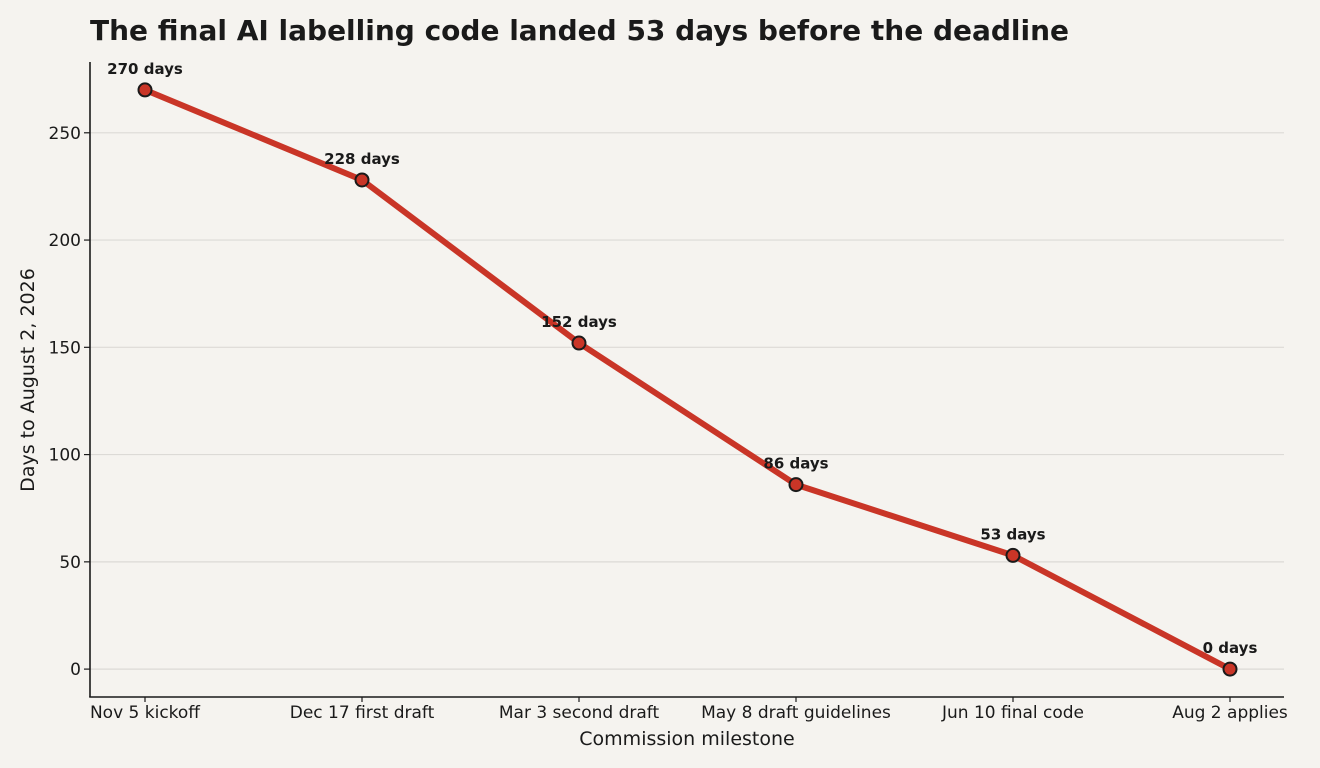 This screenshot has height=768, width=1320. I want to click on y-axis-ticks: 0 50 100 150 200 250, so click(69, 402).